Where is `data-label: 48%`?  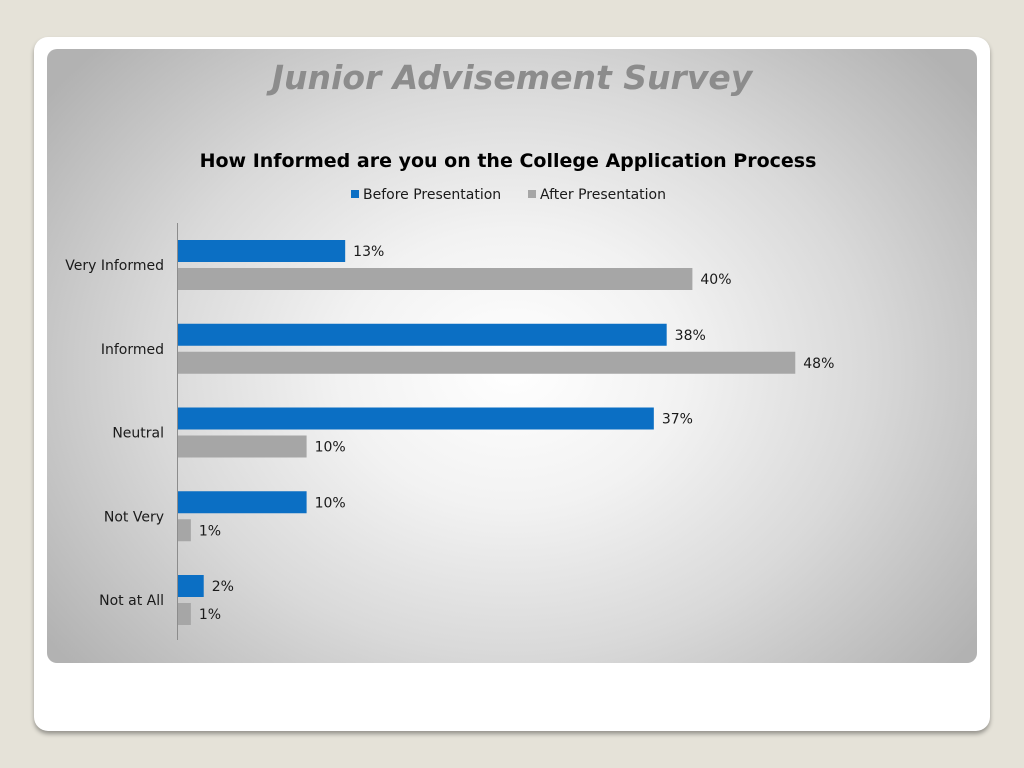 data-label: 48% is located at coordinates (818, 364).